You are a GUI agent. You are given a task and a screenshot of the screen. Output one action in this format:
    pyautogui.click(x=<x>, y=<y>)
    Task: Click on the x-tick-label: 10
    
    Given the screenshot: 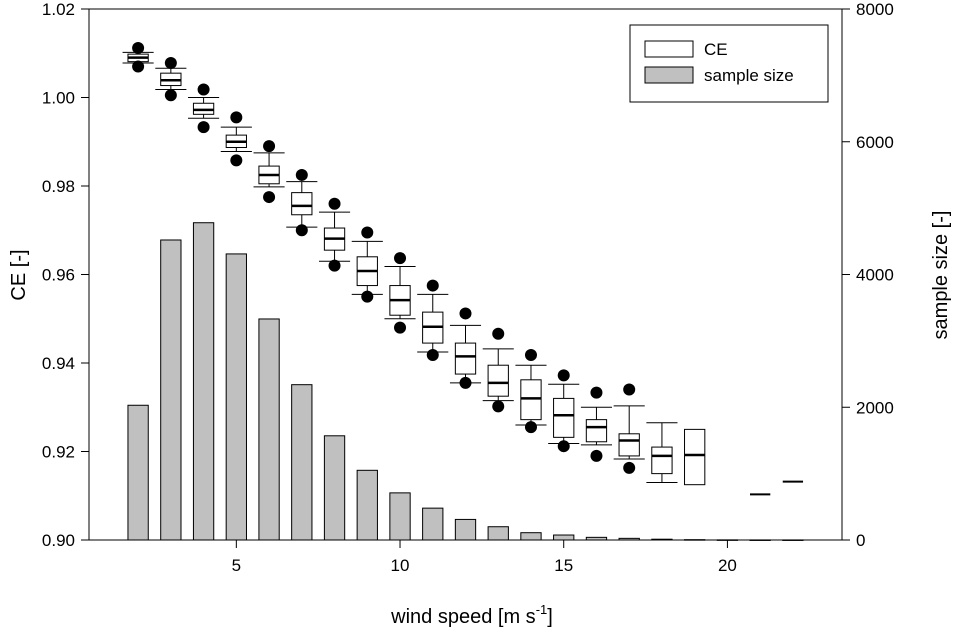 What is the action you would take?
    pyautogui.click(x=400, y=565)
    